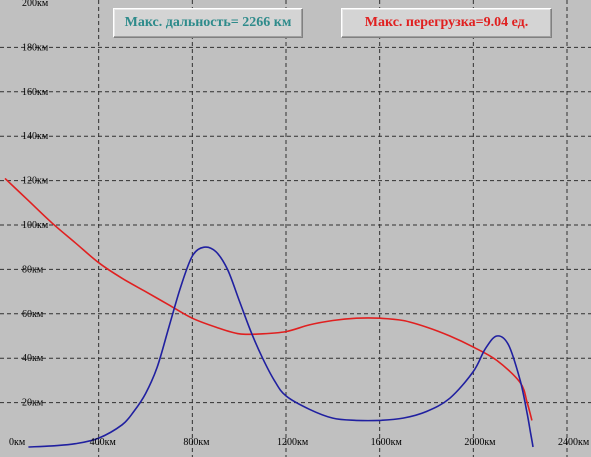  What do you see at coordinates (33, 314) in the screenshot?
I see `y-tick-label: 60км` at bounding box center [33, 314].